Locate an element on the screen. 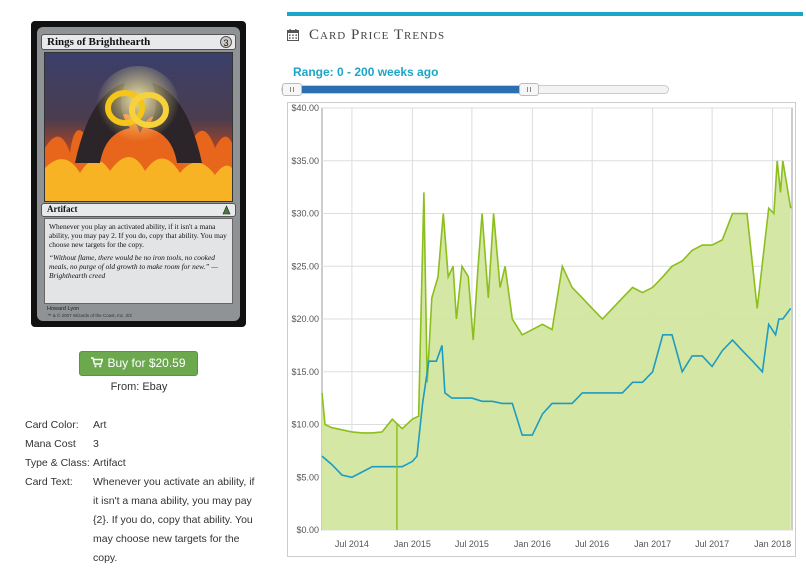  card-name: Rings of Brighthearth is located at coordinates (99, 42).